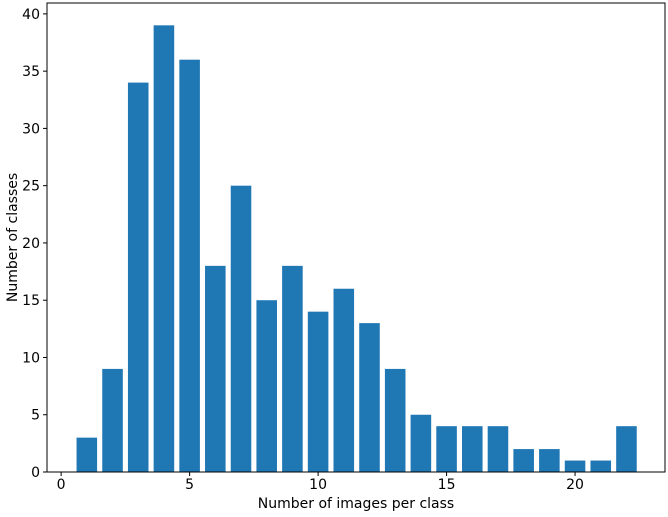 The width and height of the screenshot is (668, 517). What do you see at coordinates (31, 187) in the screenshot?
I see `y-tick-label: 25` at bounding box center [31, 187].